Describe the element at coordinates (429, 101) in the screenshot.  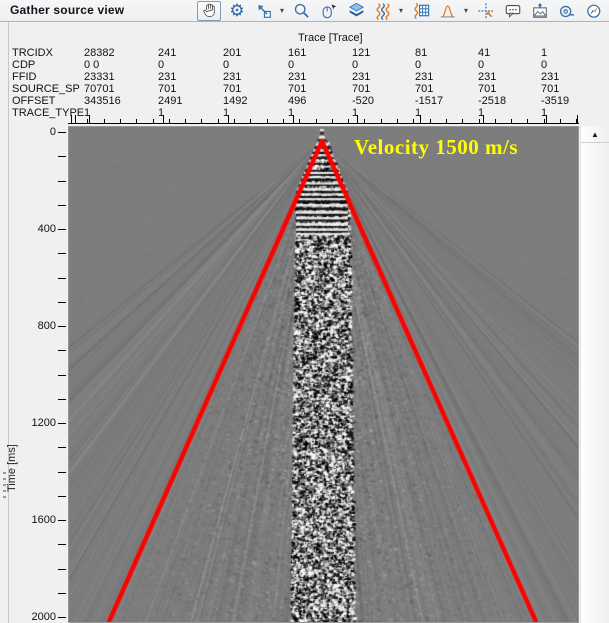
I see `header-cell: -1517` at that location.